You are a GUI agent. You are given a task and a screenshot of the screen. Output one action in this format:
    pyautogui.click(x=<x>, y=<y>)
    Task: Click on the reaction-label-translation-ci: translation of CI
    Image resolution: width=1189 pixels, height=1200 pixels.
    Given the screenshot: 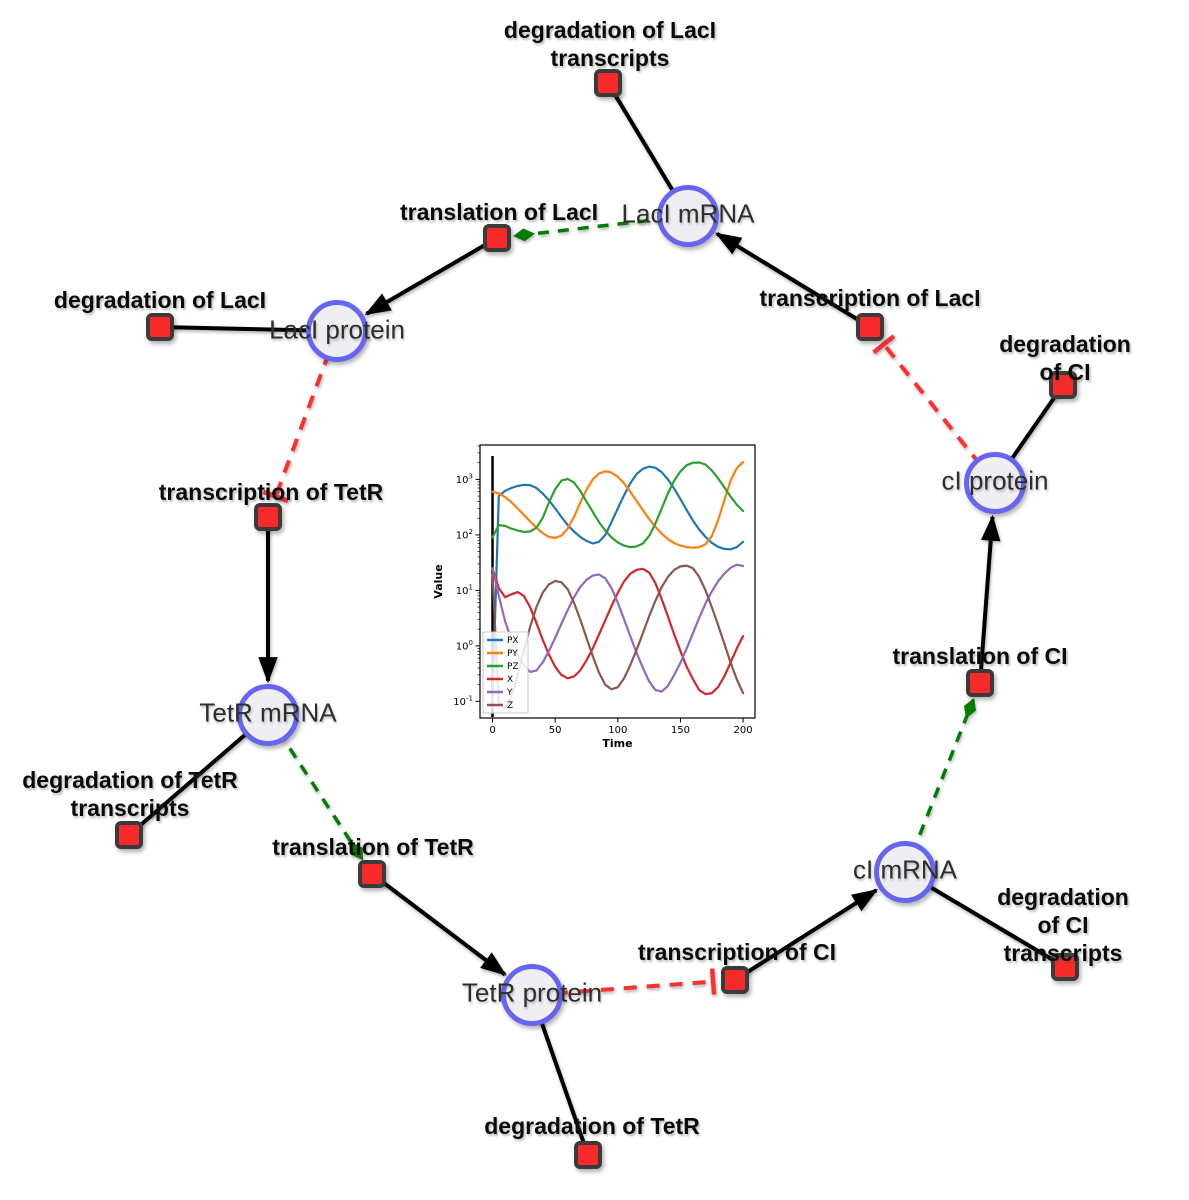 What is the action you would take?
    pyautogui.click(x=980, y=656)
    